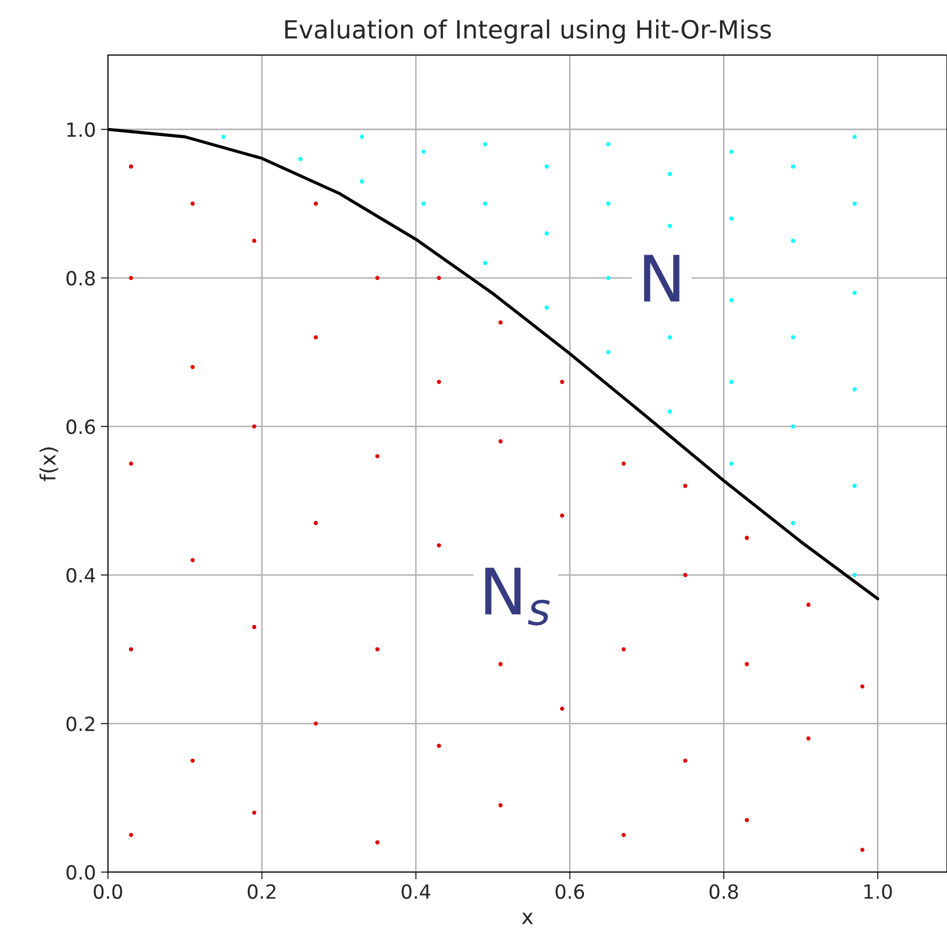 This screenshot has height=950, width=947. Describe the element at coordinates (80, 426) in the screenshot. I see `y-tick-label: 0.6` at that location.